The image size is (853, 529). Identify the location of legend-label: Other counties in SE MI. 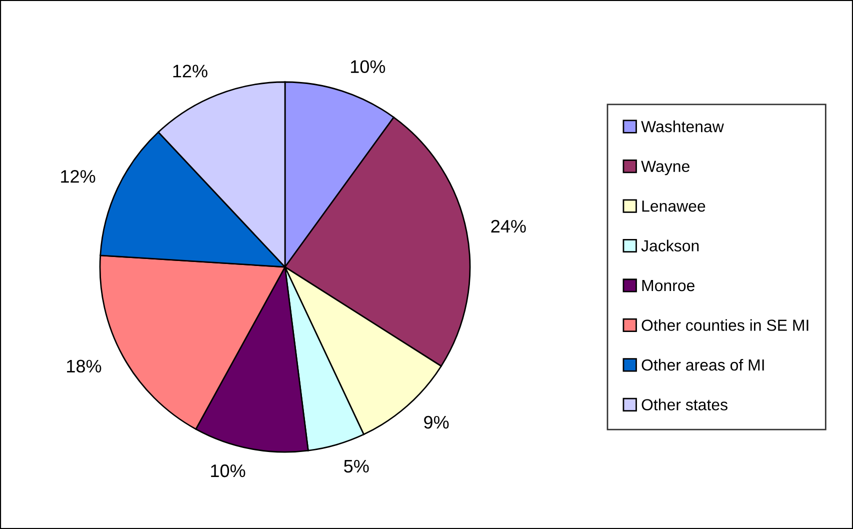
(725, 325).